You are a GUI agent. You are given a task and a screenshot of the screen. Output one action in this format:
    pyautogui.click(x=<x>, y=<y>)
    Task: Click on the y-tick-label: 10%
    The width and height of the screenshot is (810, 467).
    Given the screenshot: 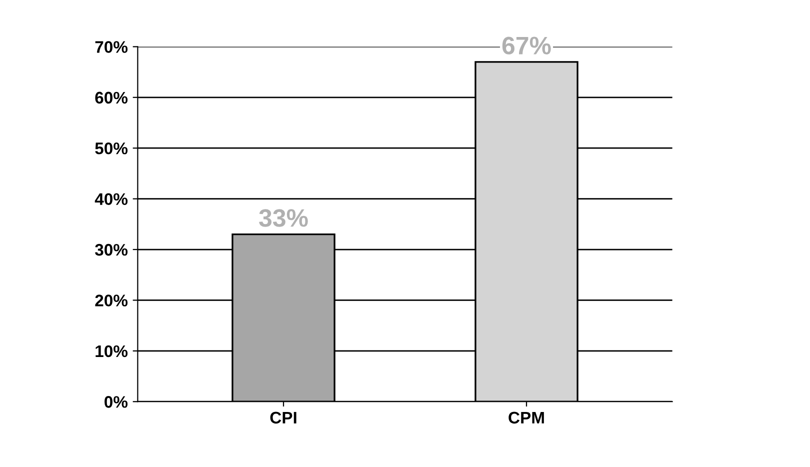 What is the action you would take?
    pyautogui.click(x=112, y=351)
    